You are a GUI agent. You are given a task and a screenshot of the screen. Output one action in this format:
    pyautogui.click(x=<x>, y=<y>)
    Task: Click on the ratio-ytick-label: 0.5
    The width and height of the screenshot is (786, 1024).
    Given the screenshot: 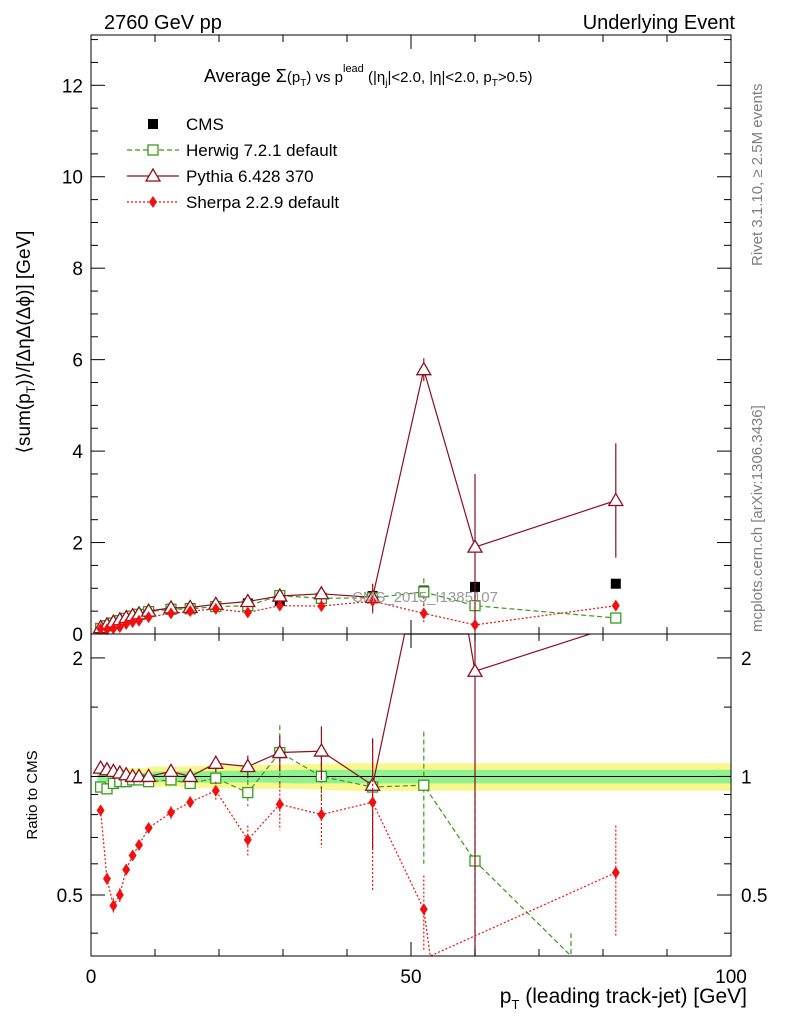 What is the action you would take?
    pyautogui.click(x=70, y=896)
    